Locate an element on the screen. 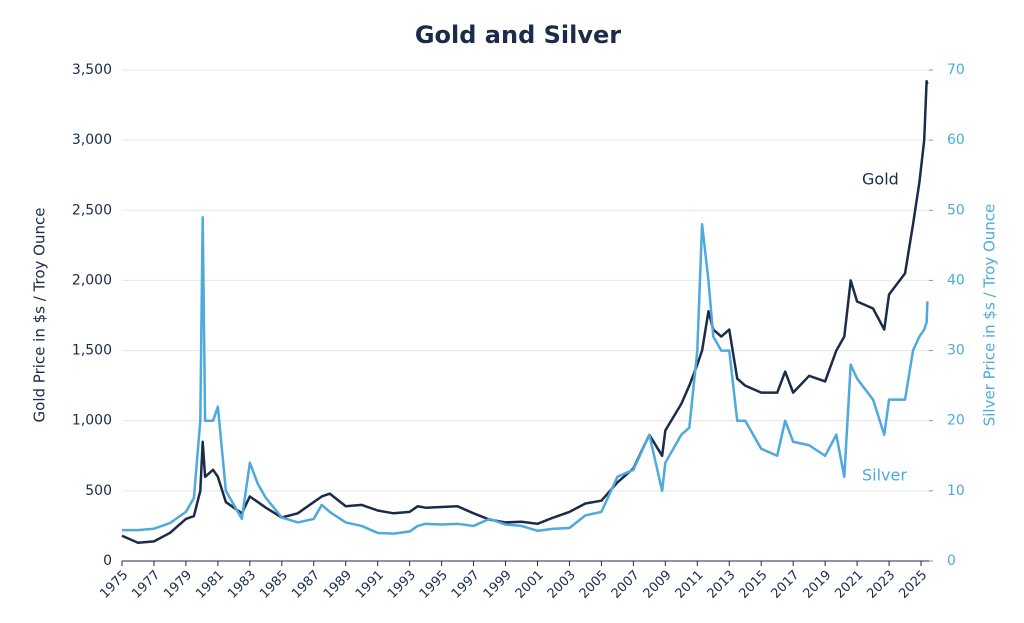 The width and height of the screenshot is (1024, 623). x-tick-label: 2013 is located at coordinates (722, 585).